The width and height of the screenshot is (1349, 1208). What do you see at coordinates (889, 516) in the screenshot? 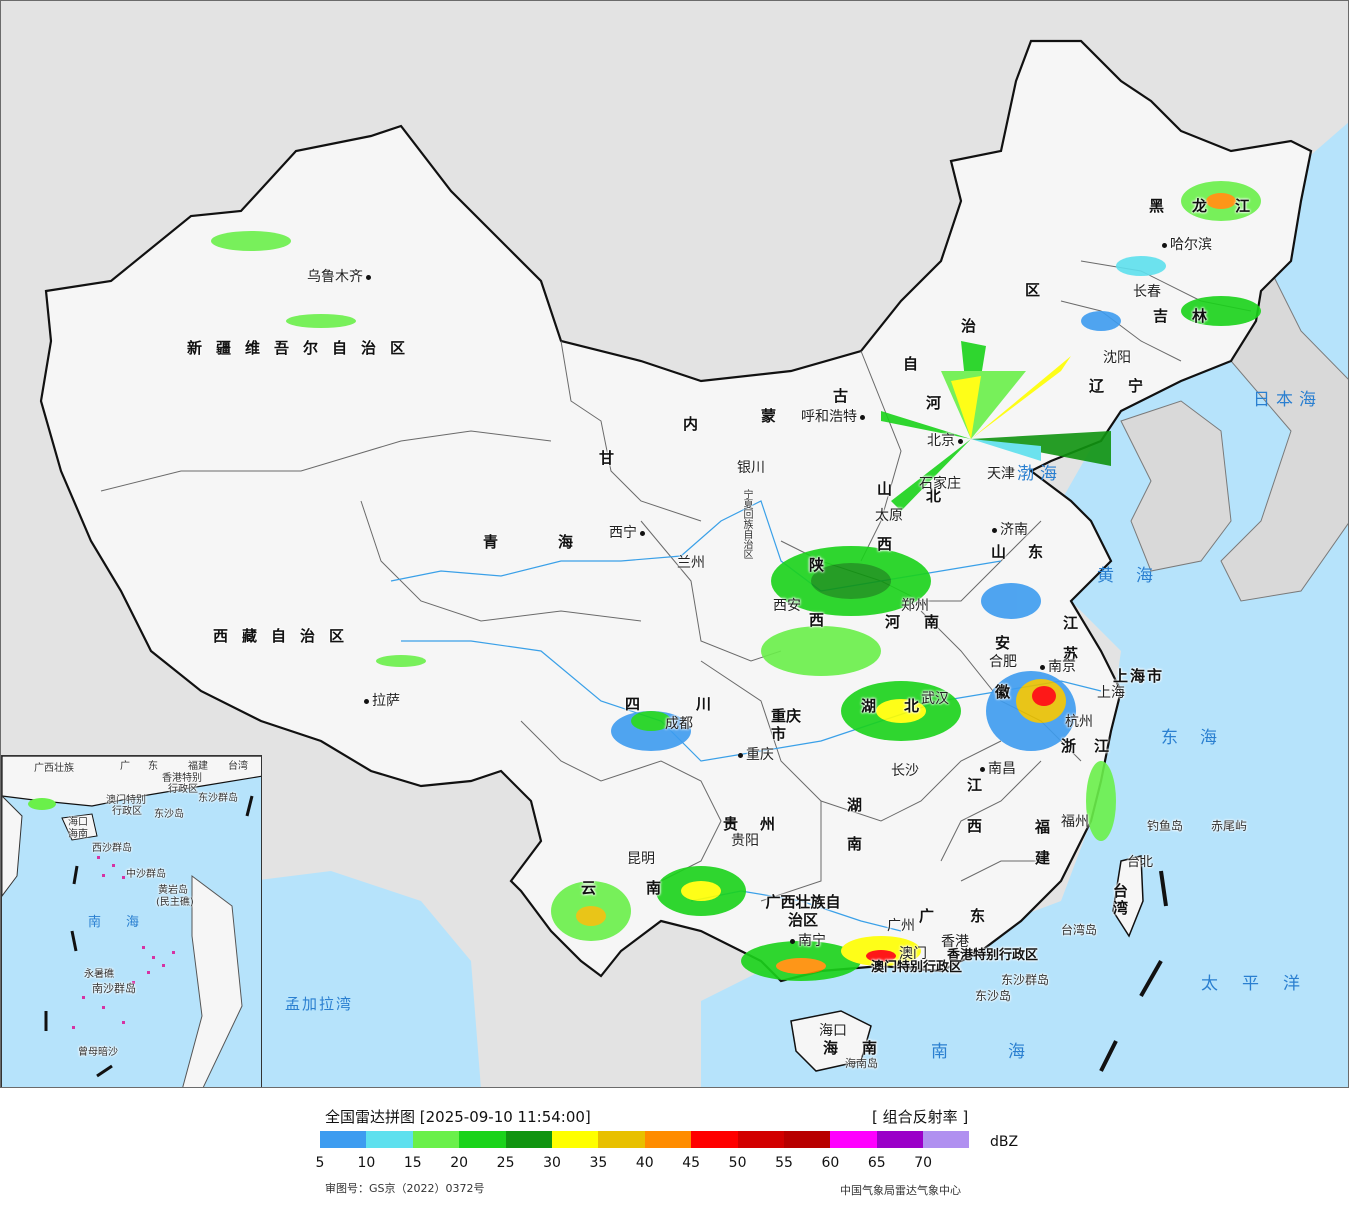
I see `city-taiyuan: 太原` at bounding box center [889, 516].